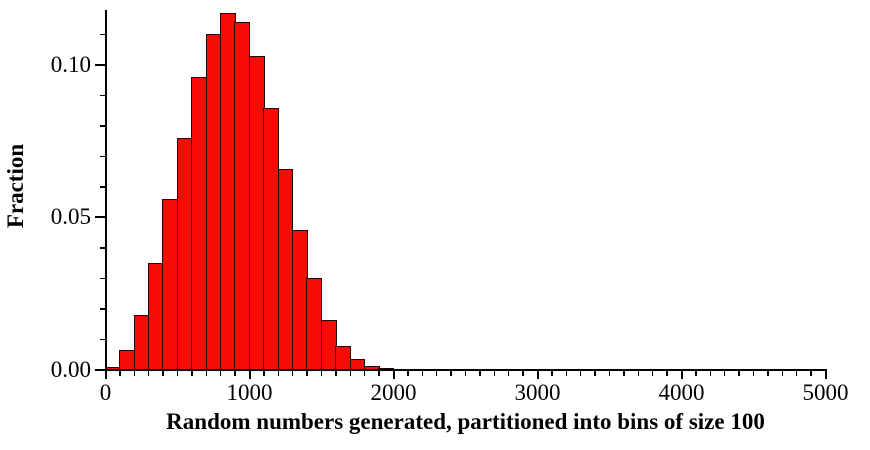 Image resolution: width=870 pixels, height=450 pixels. I want to click on x-tick-label-0: 0, so click(105, 392).